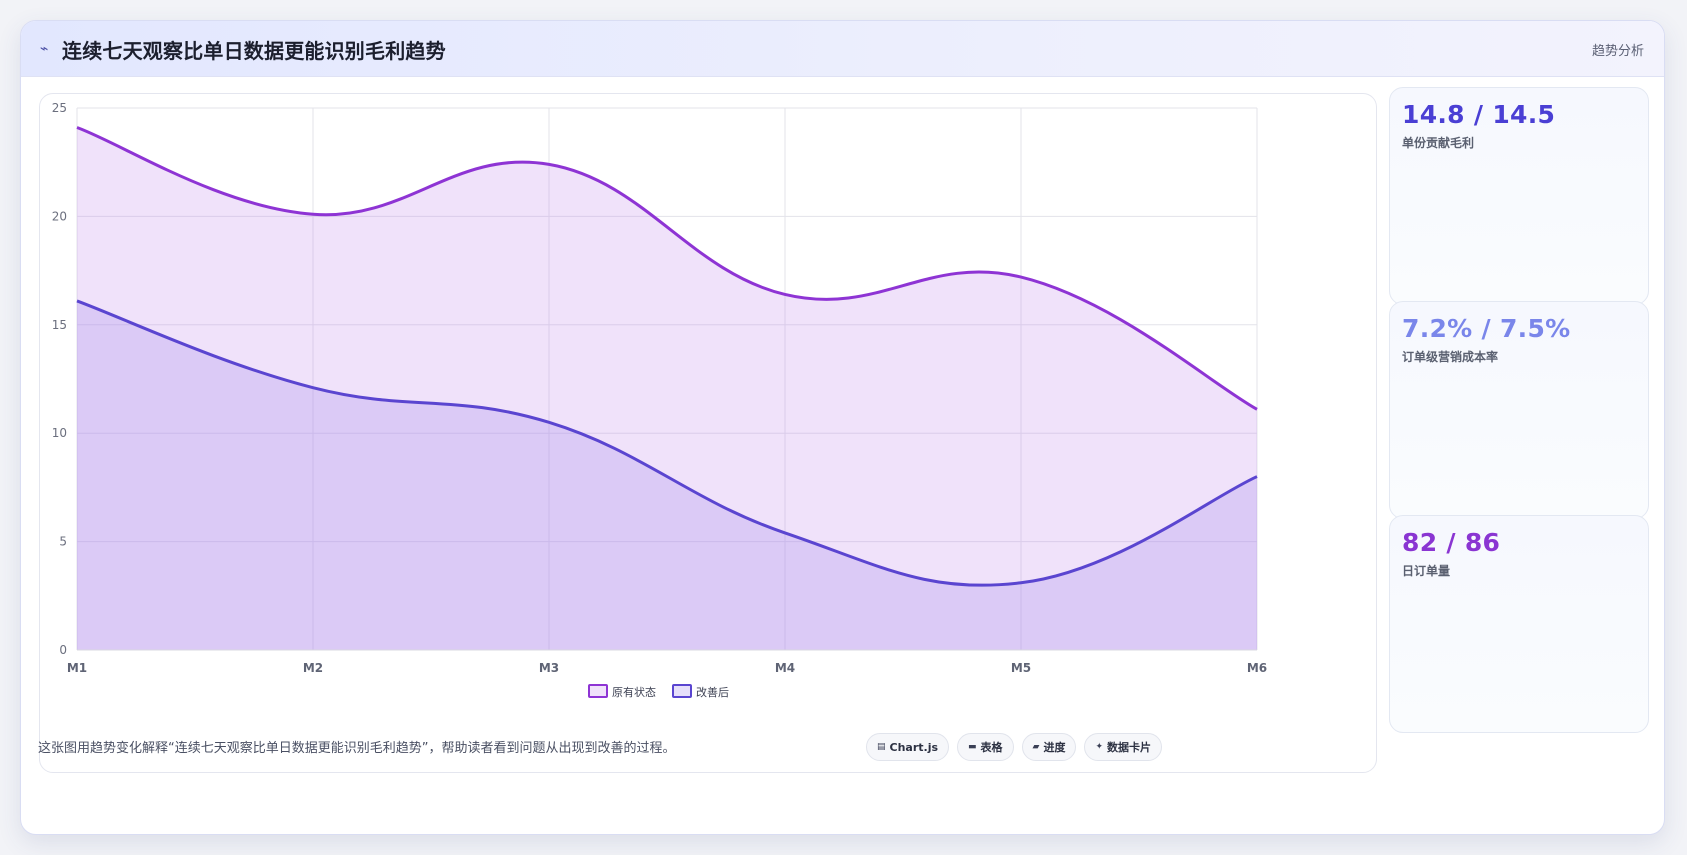 The height and width of the screenshot is (855, 1687). I want to click on kpi-card-marketing-rate: 7.2% / 7.5% 订单级营销成本率, so click(1519, 410).